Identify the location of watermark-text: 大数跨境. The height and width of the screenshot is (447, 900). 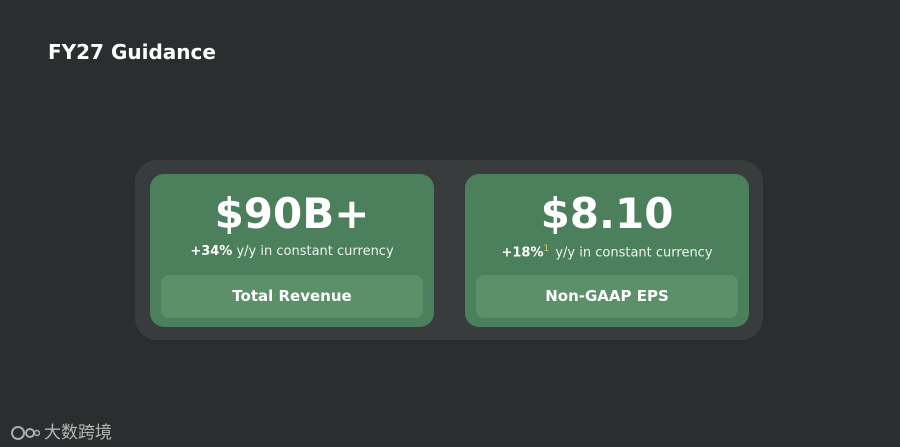
(78, 433).